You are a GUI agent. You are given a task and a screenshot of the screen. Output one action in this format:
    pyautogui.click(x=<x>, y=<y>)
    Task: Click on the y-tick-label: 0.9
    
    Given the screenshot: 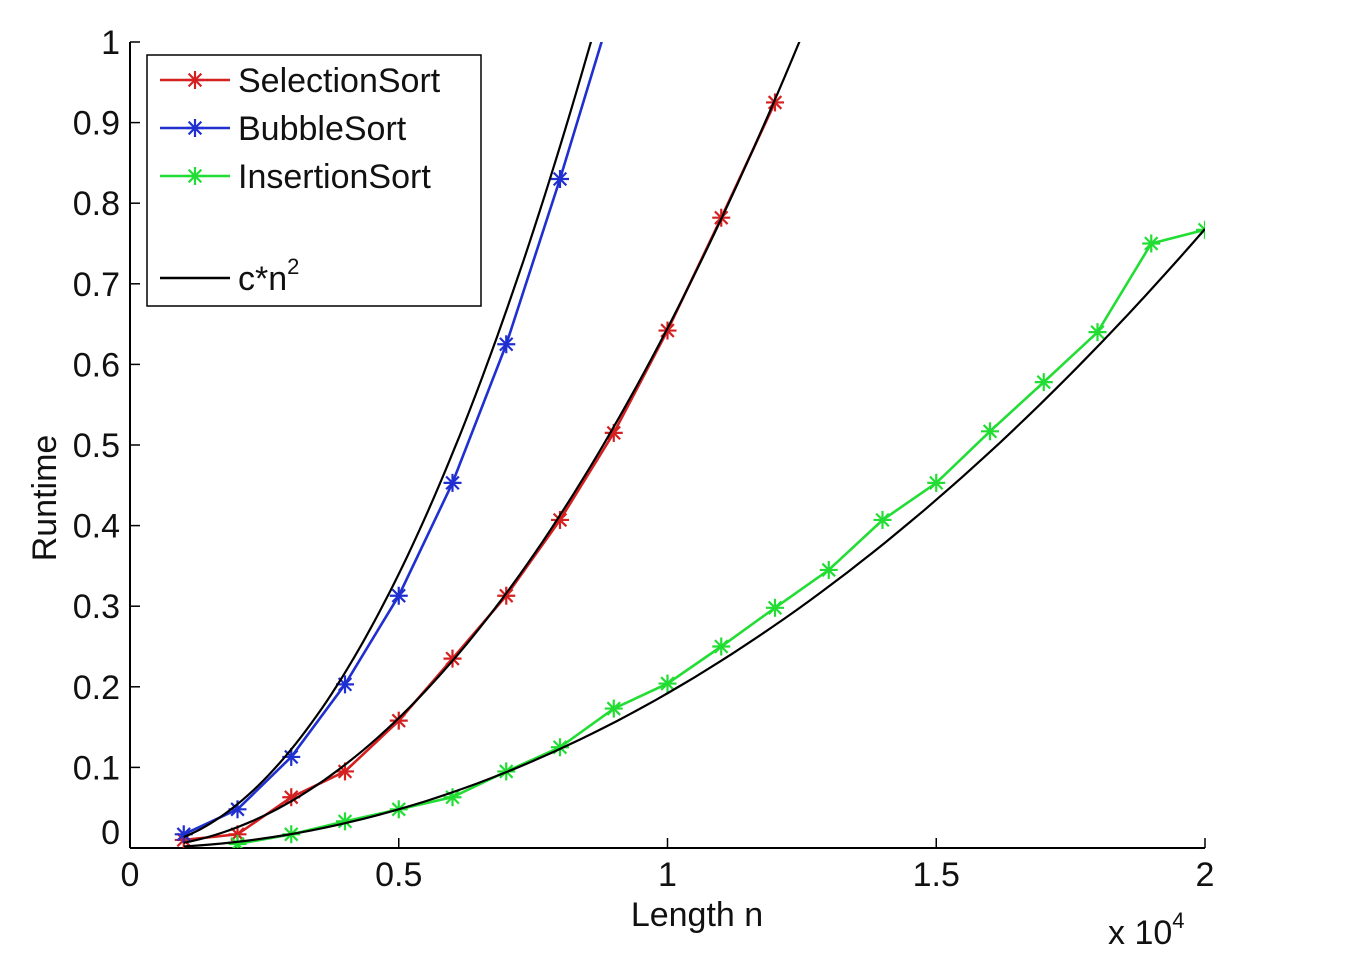 What is the action you would take?
    pyautogui.click(x=96, y=124)
    